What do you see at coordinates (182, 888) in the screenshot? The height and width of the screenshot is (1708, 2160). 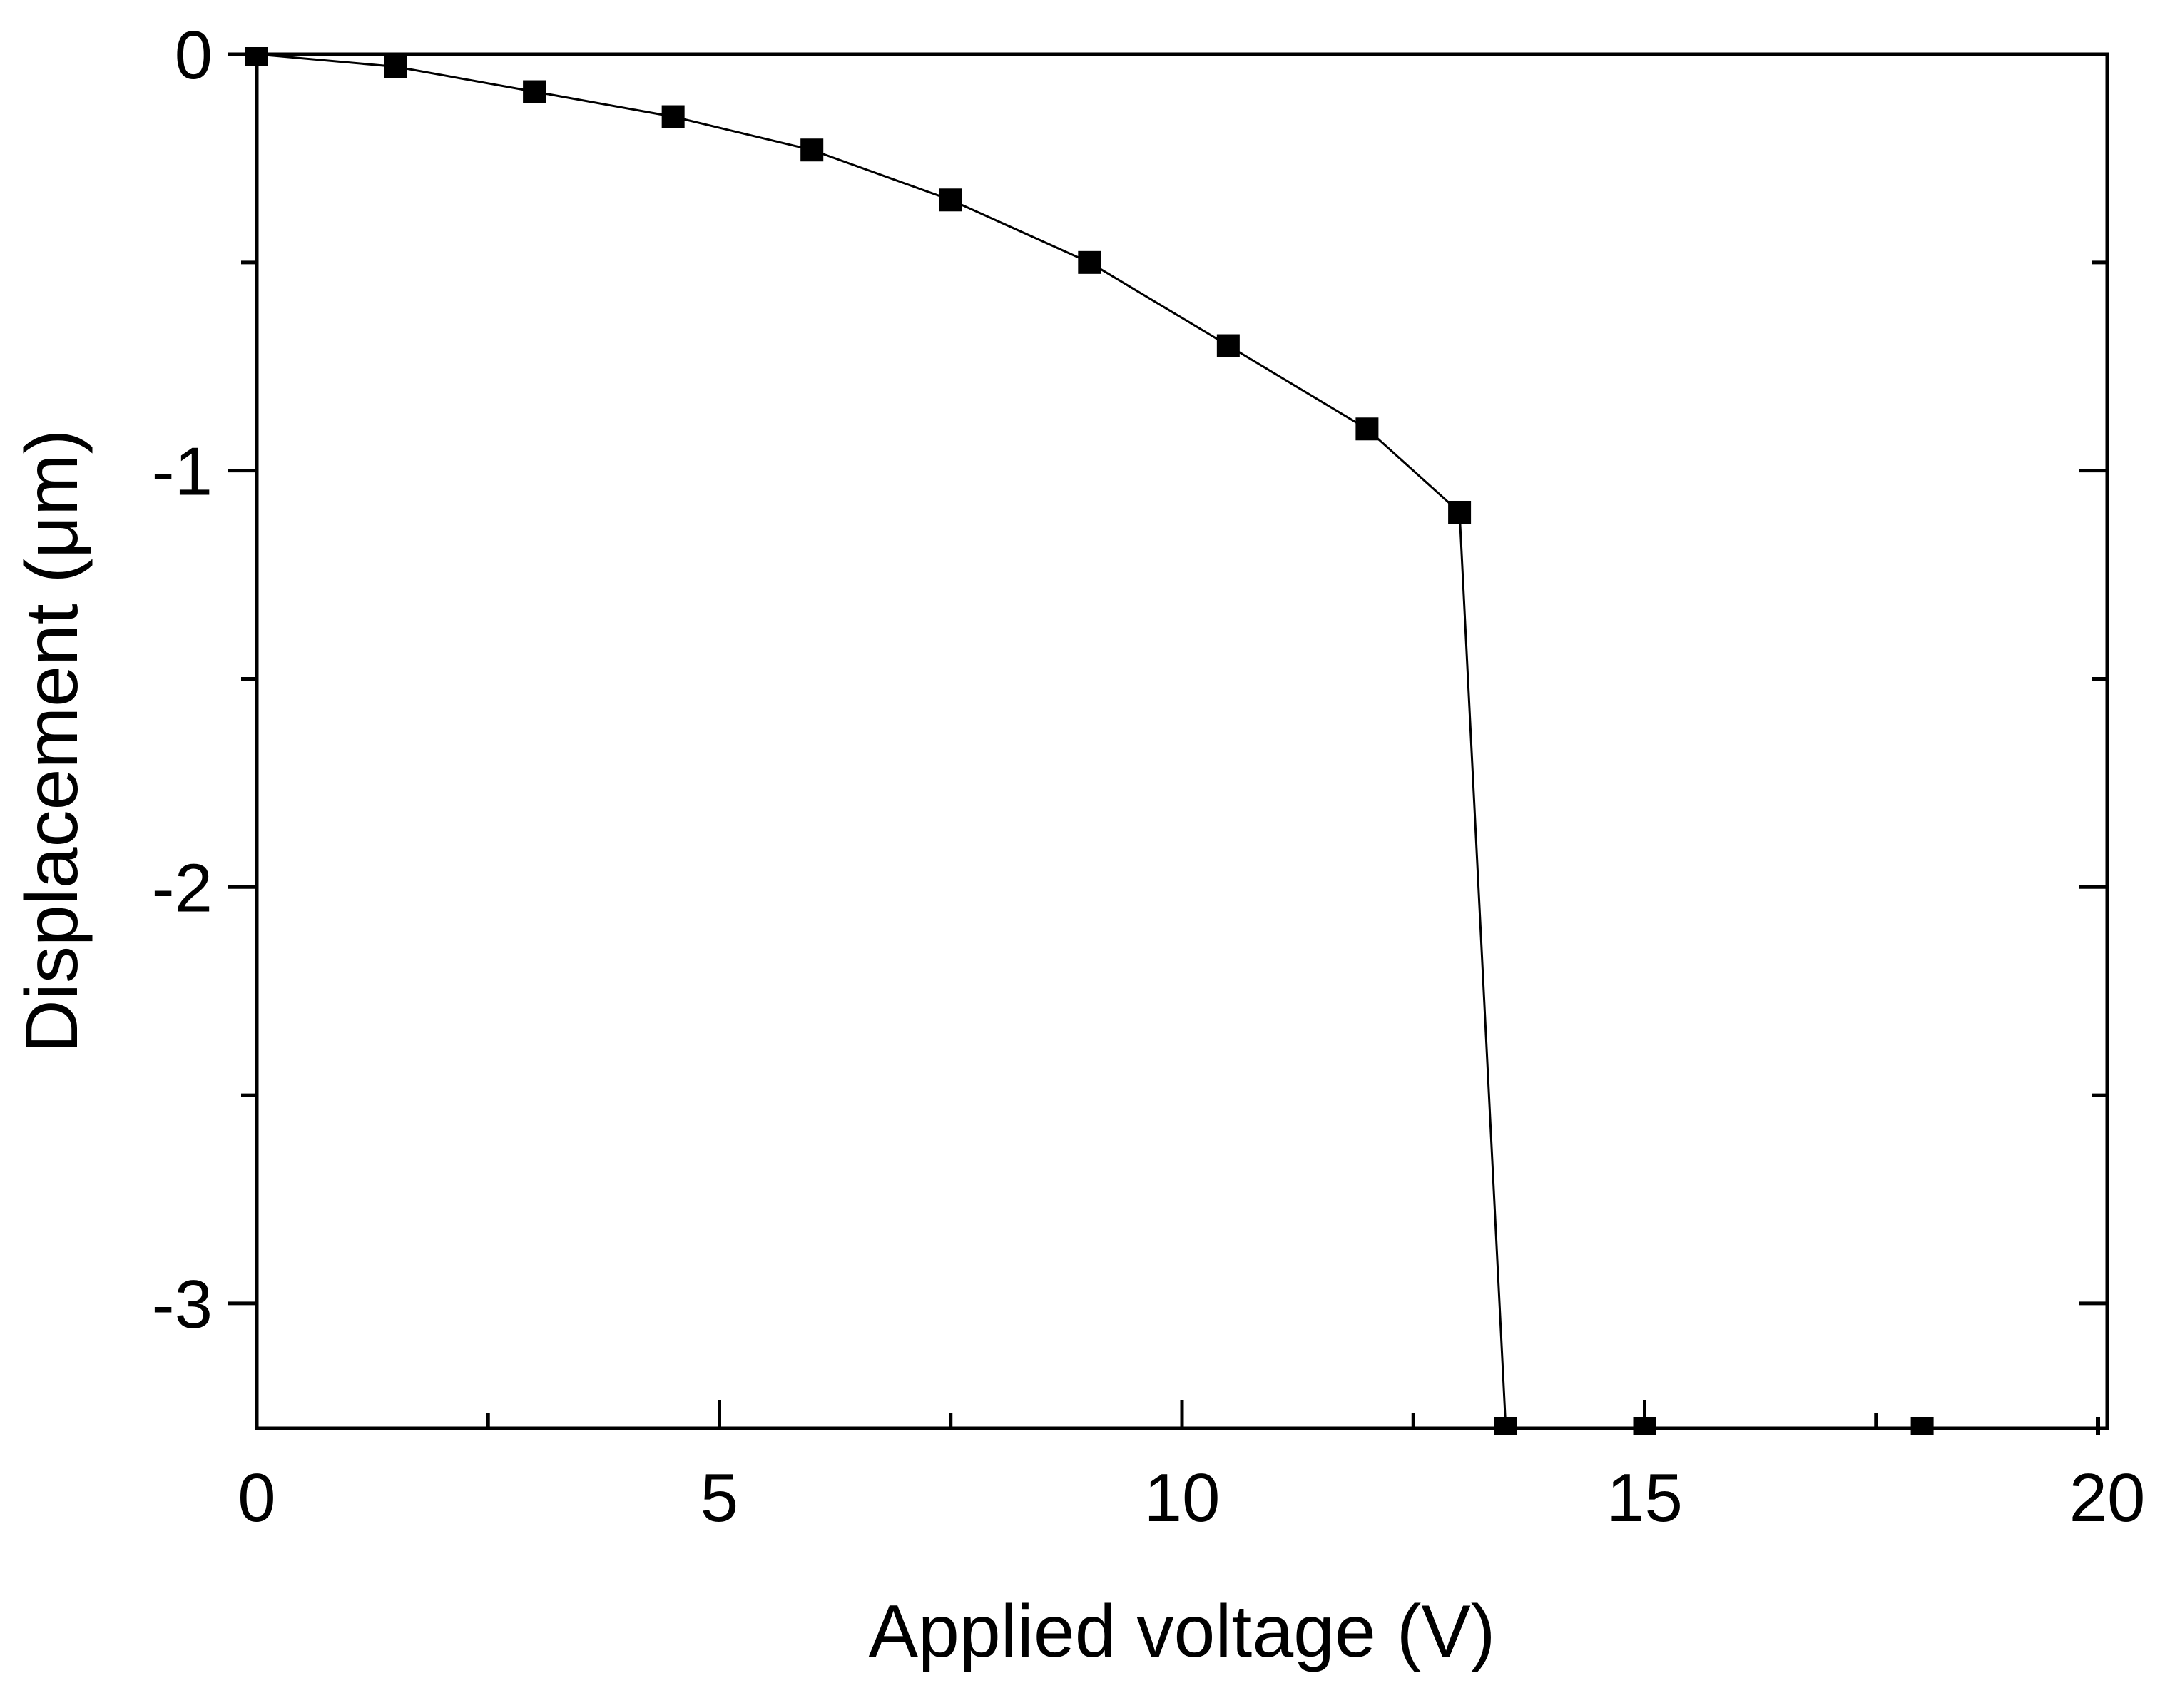 I see `y-tick-label: -2` at bounding box center [182, 888].